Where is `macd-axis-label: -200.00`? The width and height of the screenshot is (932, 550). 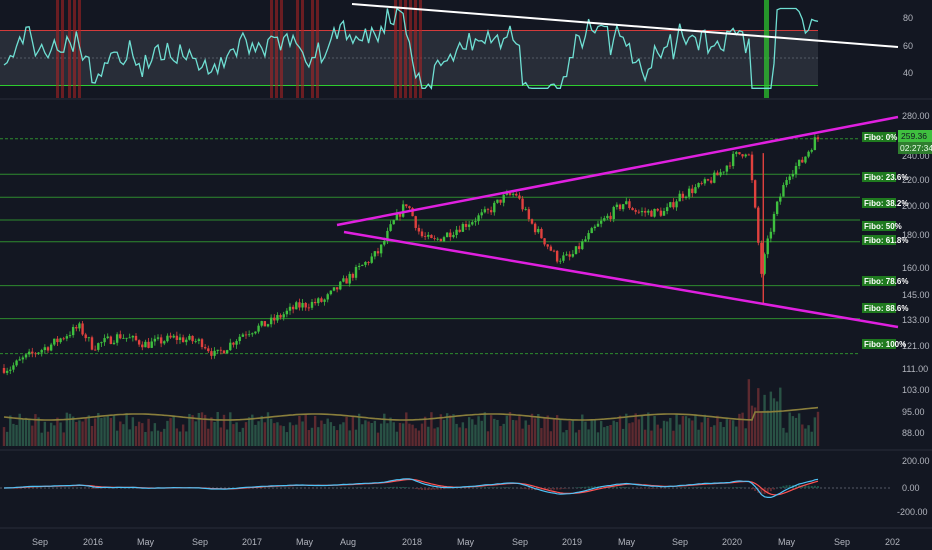
macd-axis-label: -200.00 is located at coordinates (912, 512).